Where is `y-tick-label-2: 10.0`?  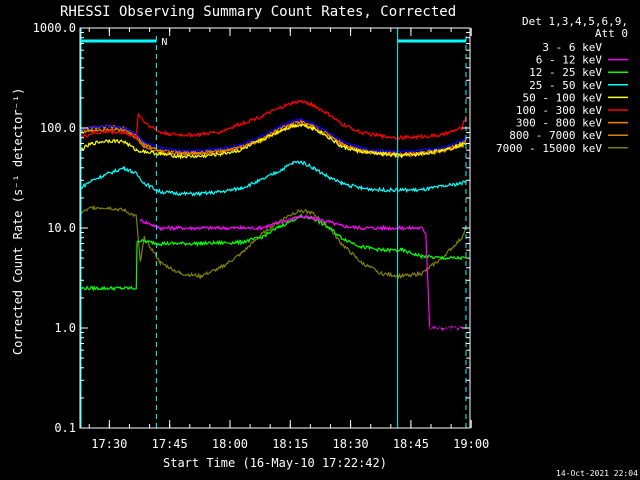
y-tick-label-2: 10.0 is located at coordinates (61, 228).